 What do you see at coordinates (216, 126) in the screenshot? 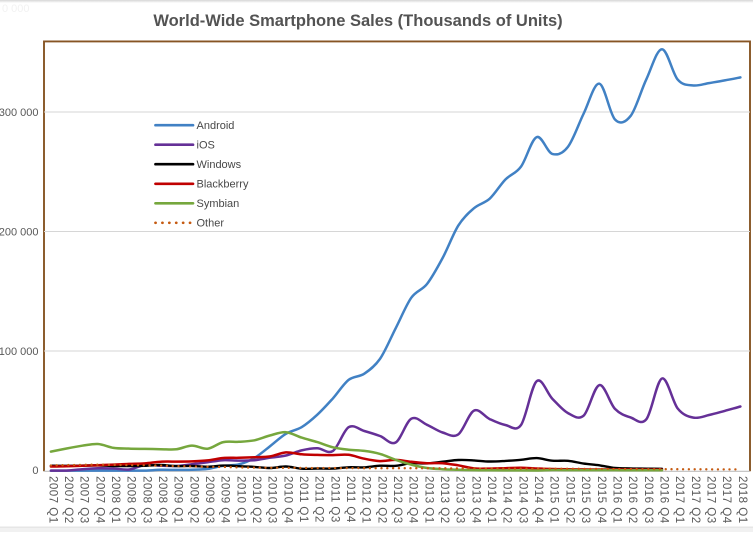
I see `svg-text: Android` at bounding box center [216, 126].